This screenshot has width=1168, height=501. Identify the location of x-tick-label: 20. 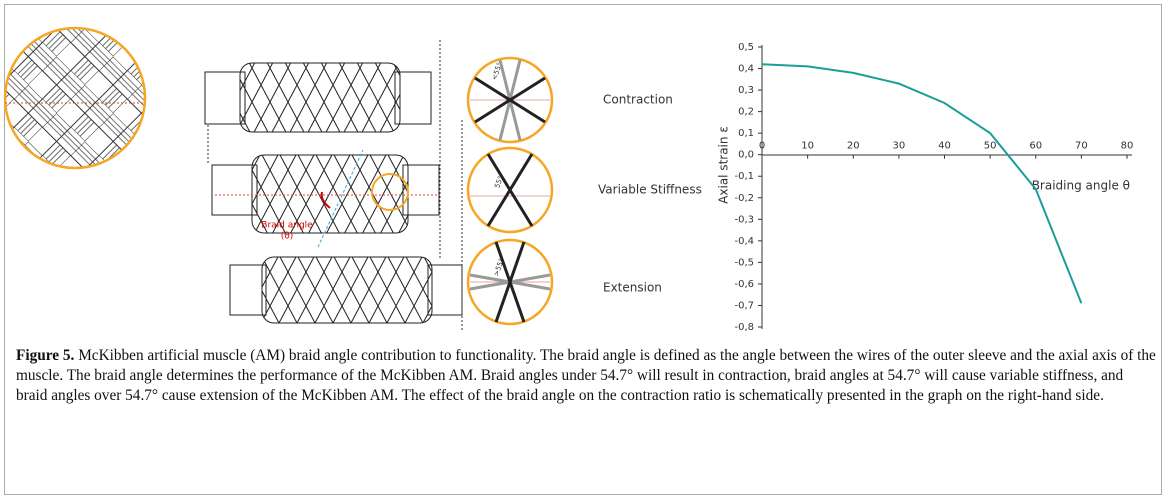
(853, 146).